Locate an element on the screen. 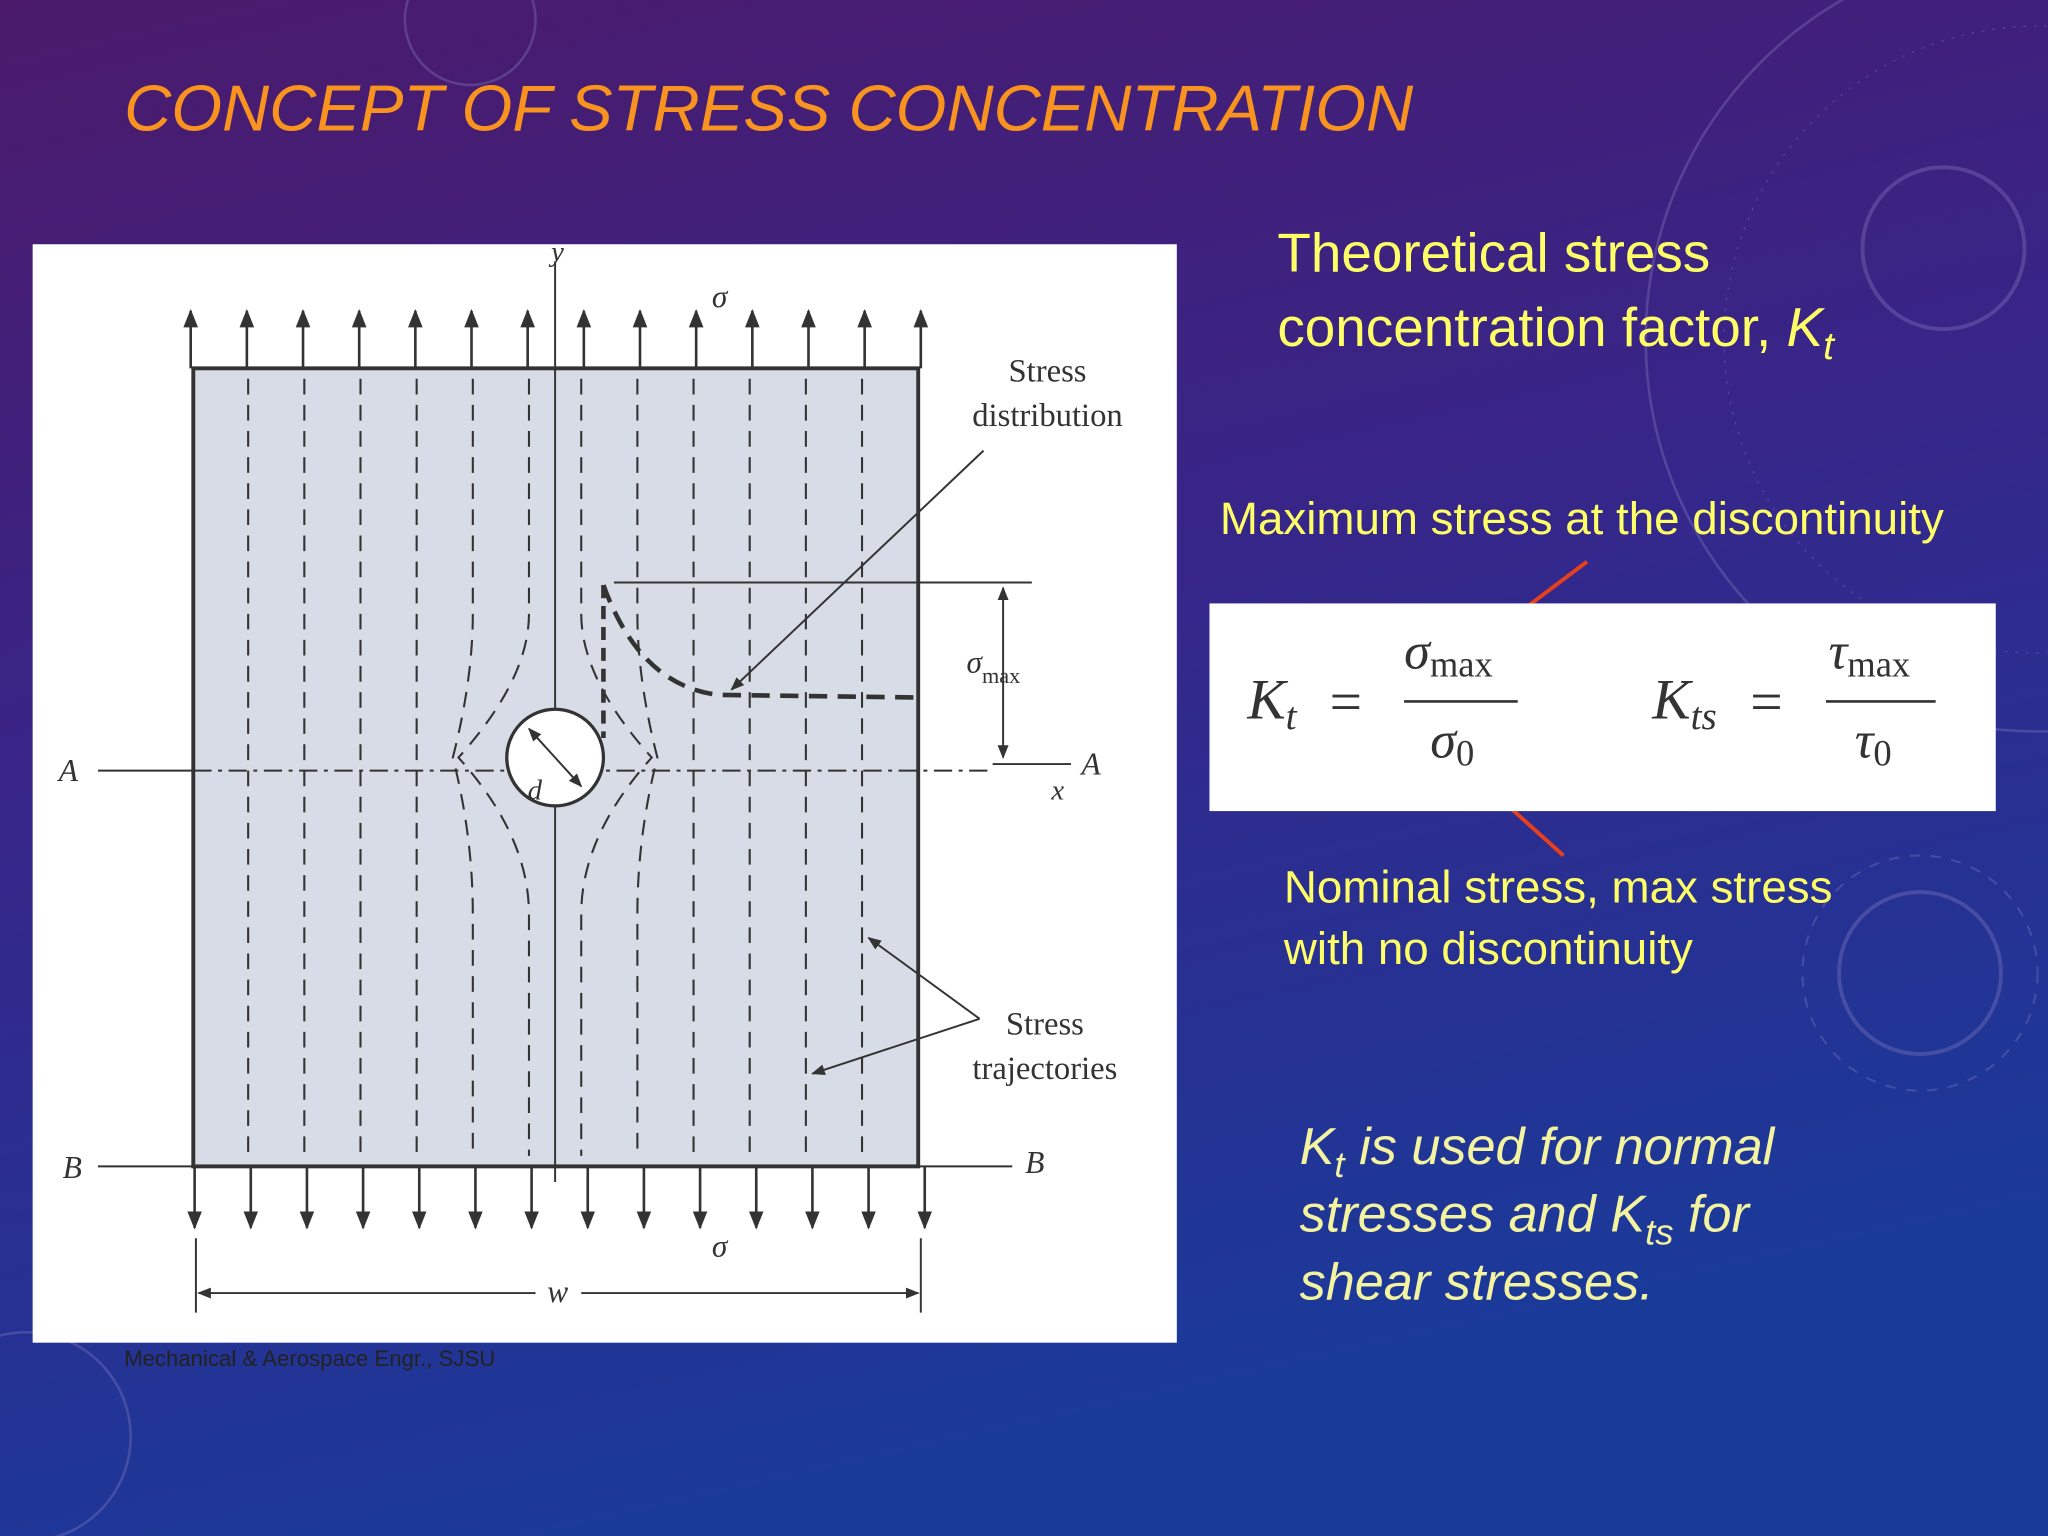  diameter-arrow is located at coordinates (555, 757).